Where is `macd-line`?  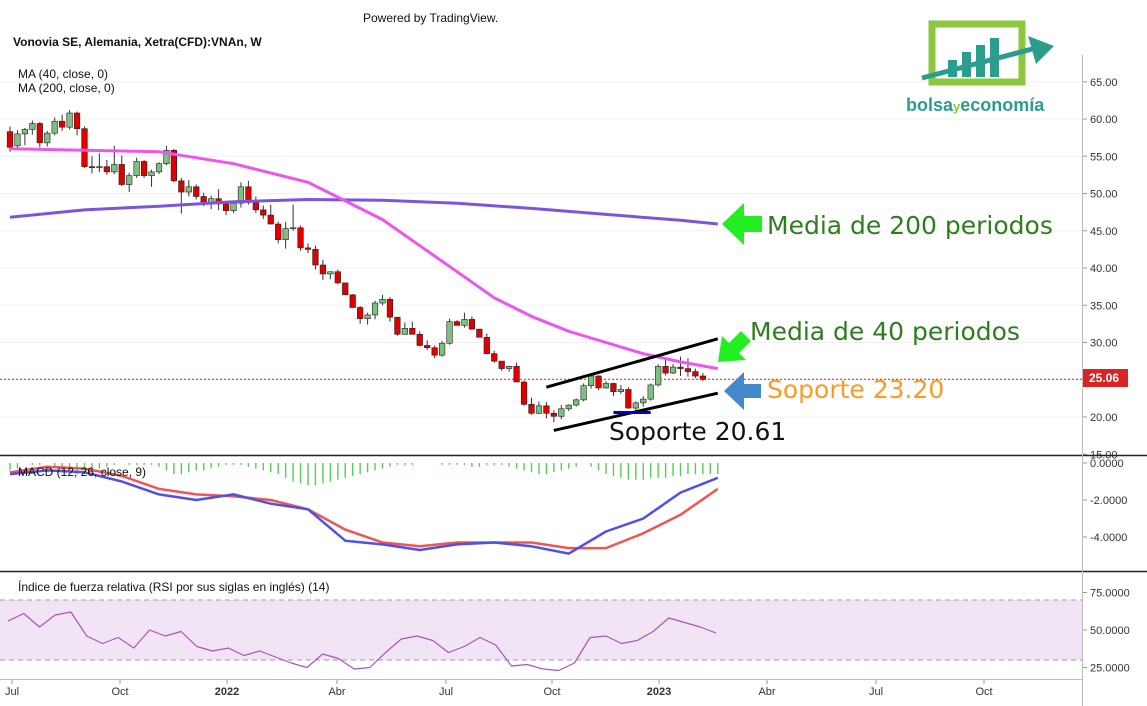
macd-line is located at coordinates (364, 512).